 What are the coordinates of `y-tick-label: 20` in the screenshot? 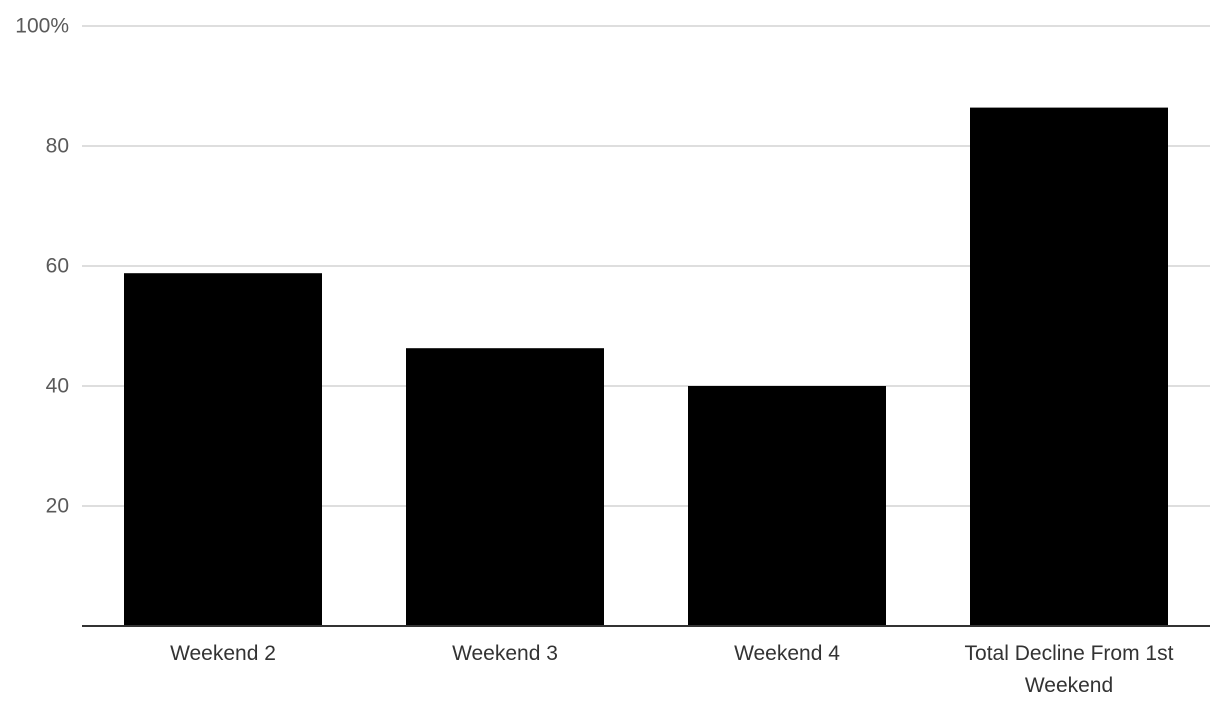 It's located at (57, 506).